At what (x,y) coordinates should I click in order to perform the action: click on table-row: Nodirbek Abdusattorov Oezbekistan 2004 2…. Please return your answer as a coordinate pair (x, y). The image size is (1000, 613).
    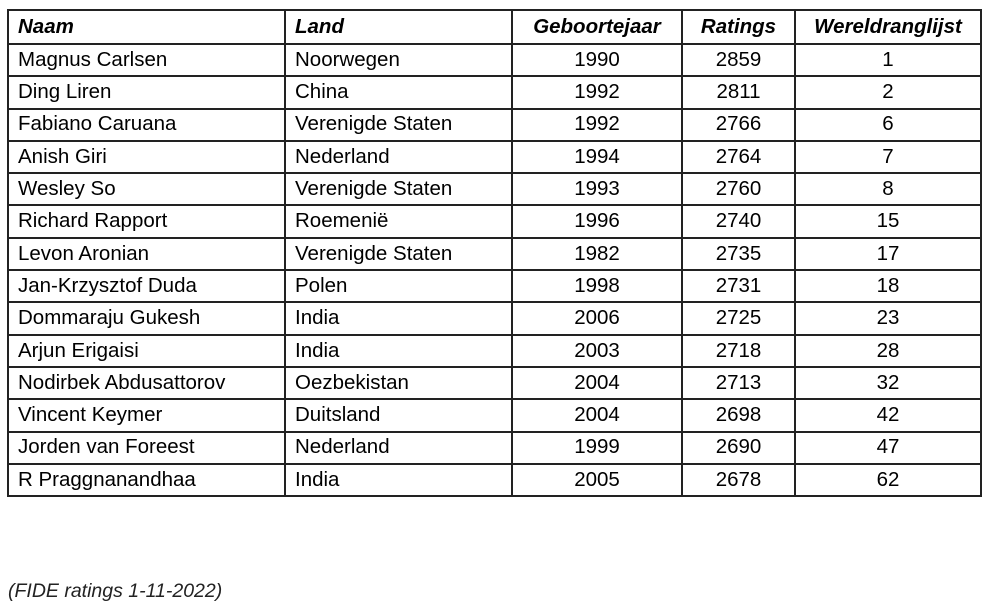
    Looking at the image, I should click on (494, 383).